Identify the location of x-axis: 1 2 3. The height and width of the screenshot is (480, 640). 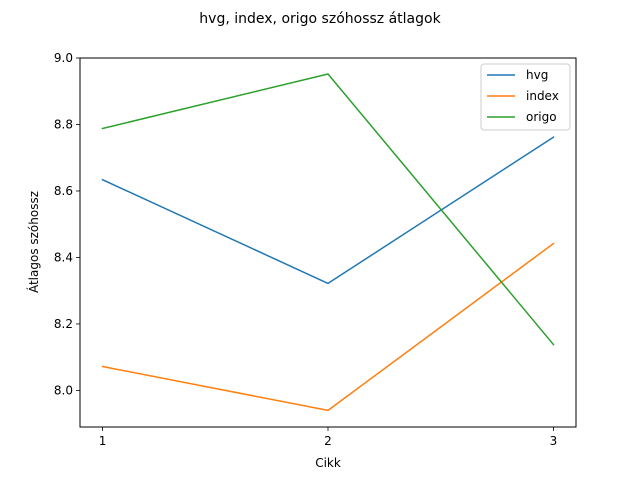
(328, 437).